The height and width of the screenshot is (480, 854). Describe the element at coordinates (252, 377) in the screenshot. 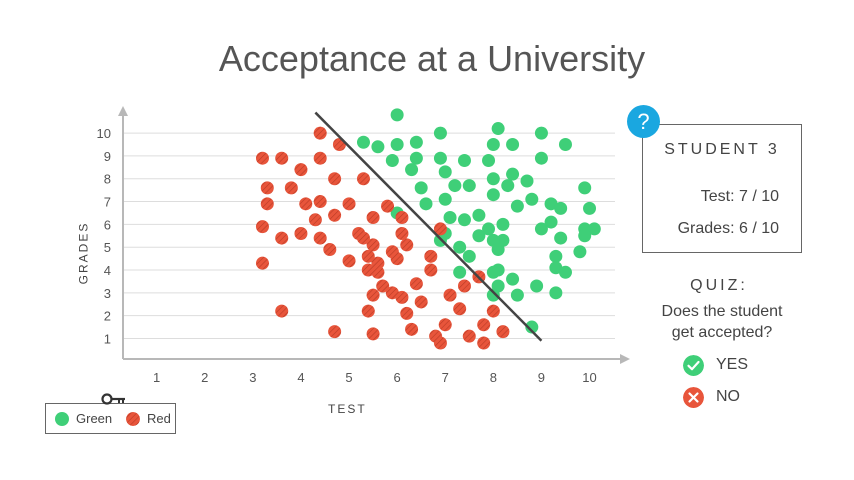

I see `x-tick-label: 3` at that location.